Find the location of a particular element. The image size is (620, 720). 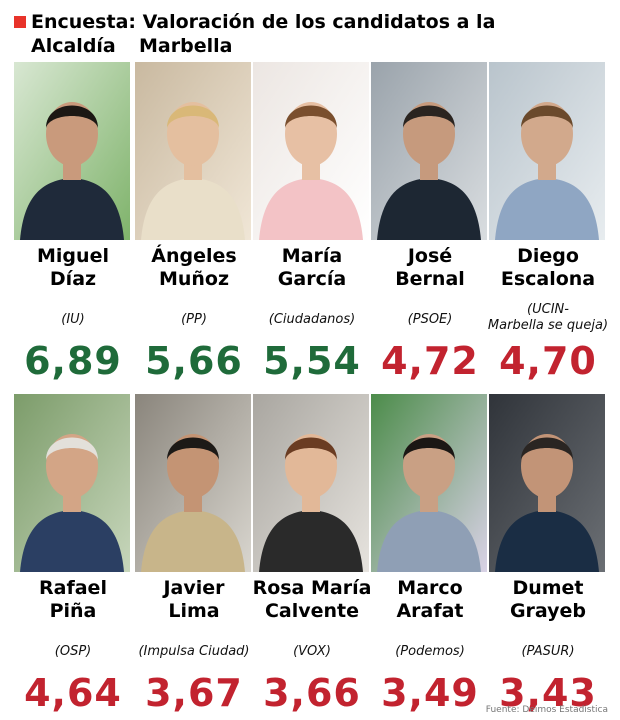

candidate-name-line1: Miguel is located at coordinates (73, 256).